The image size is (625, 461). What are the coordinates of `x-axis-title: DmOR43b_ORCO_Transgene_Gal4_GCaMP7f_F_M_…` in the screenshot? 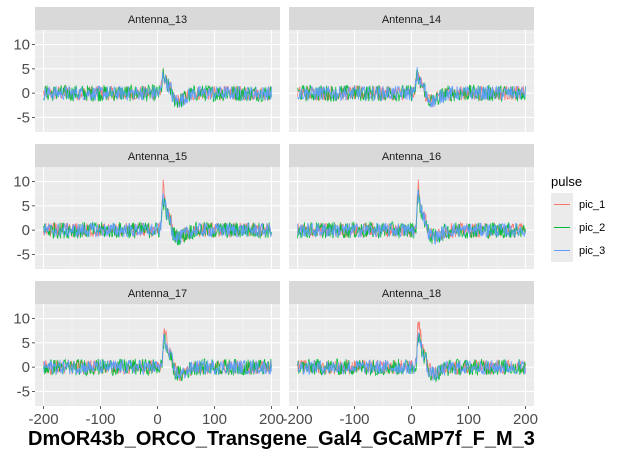 It's located at (281, 439).